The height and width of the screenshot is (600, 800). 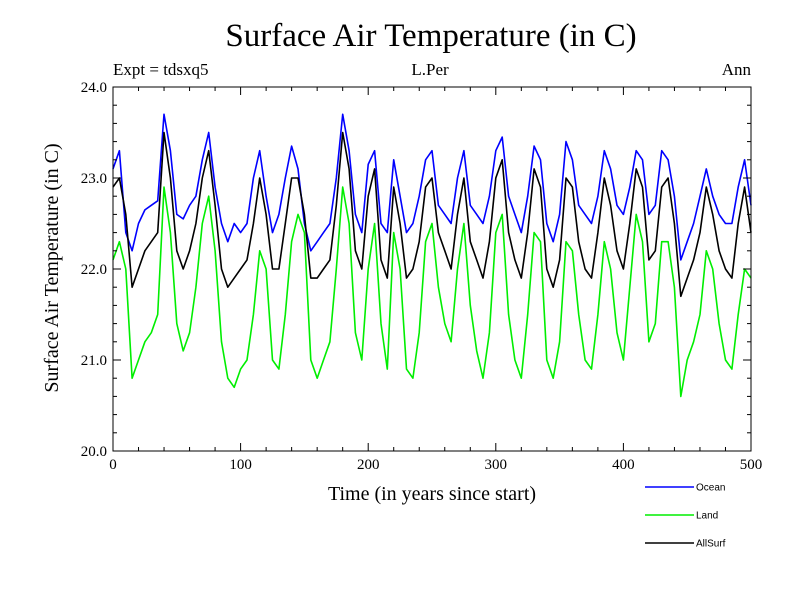 What do you see at coordinates (94, 88) in the screenshot?
I see `y-tick-label: 24.0` at bounding box center [94, 88].